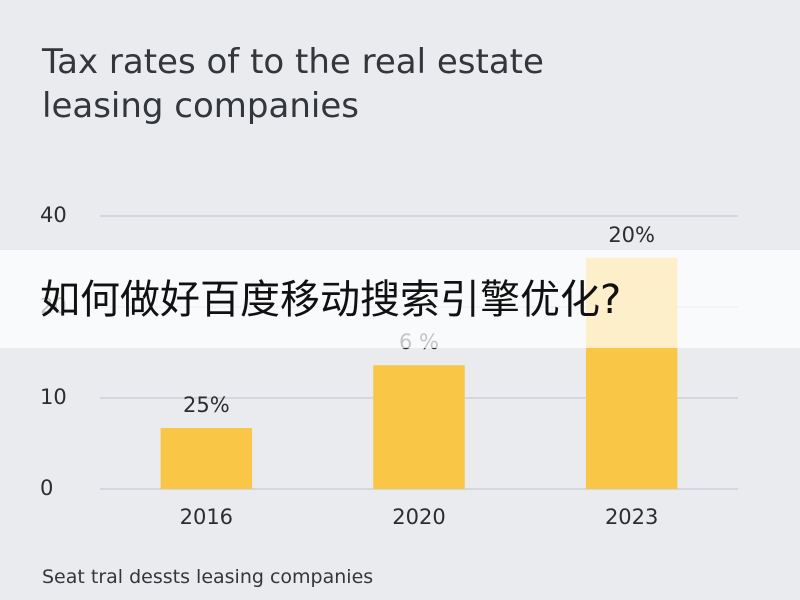 This screenshot has width=800, height=600. What do you see at coordinates (53, 215) in the screenshot?
I see `y-tick-label: 40` at bounding box center [53, 215].